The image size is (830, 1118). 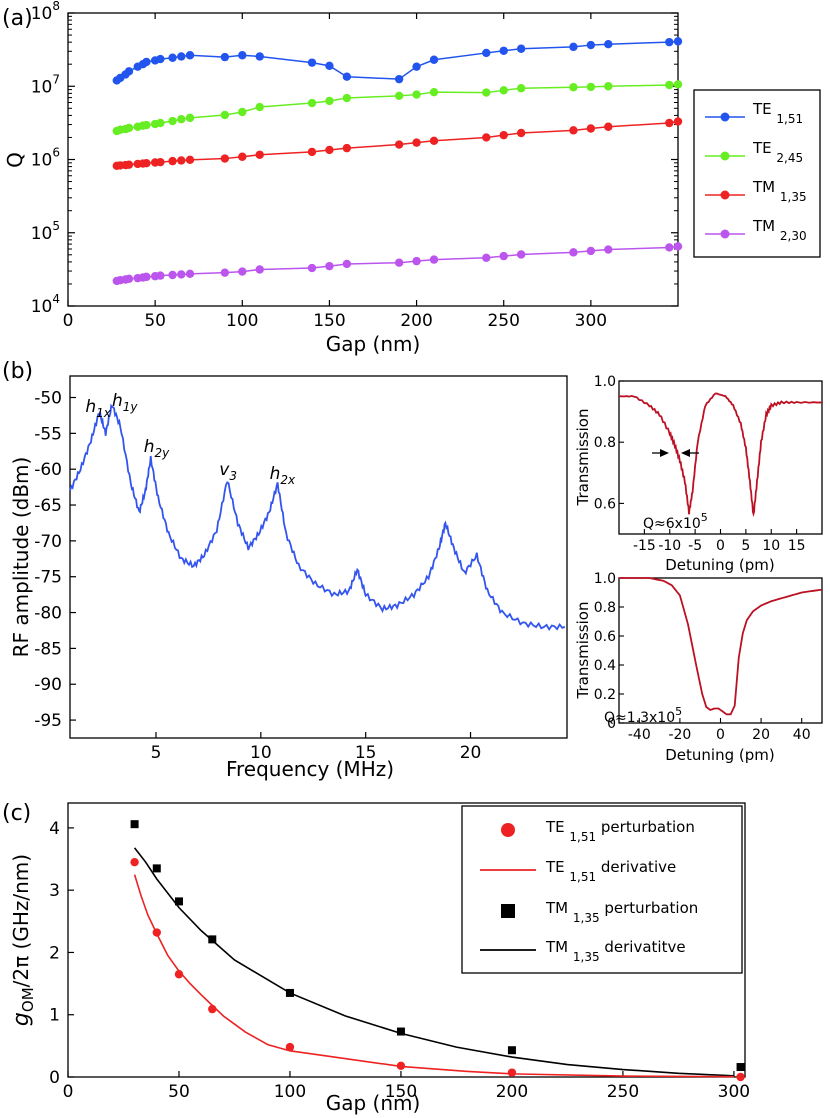 What do you see at coordinates (42, 307) in the screenshot?
I see `ytick-base: 10` at bounding box center [42, 307].